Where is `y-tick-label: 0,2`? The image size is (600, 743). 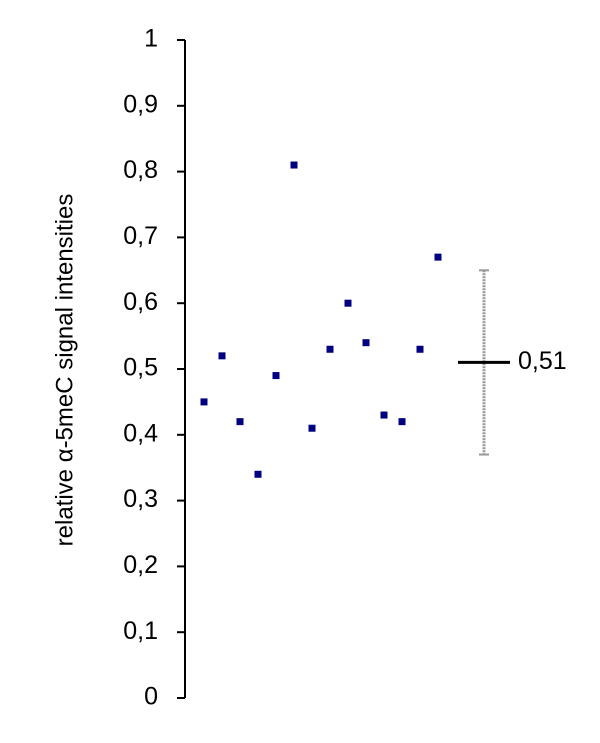
y-tick-label: 0,2 is located at coordinates (140, 565).